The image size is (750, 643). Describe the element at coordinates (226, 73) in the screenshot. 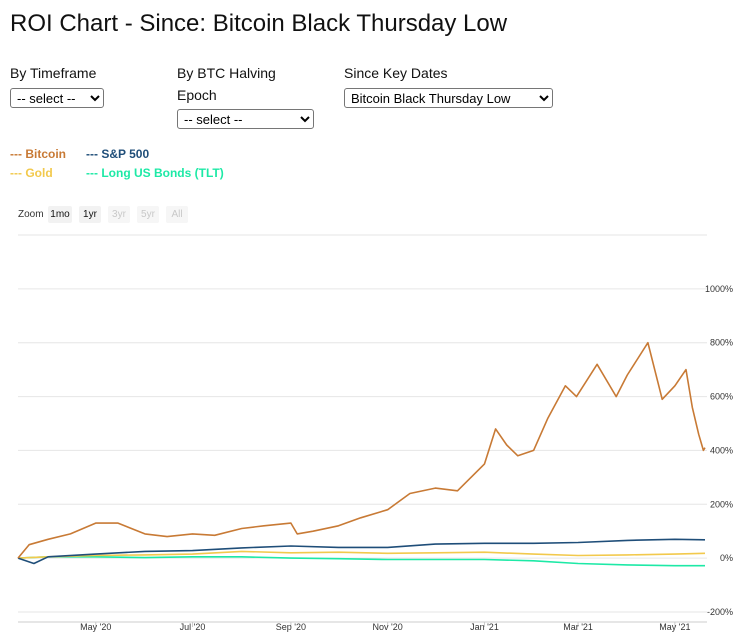

I see `halving-label-line1: By BTC Halving` at that location.